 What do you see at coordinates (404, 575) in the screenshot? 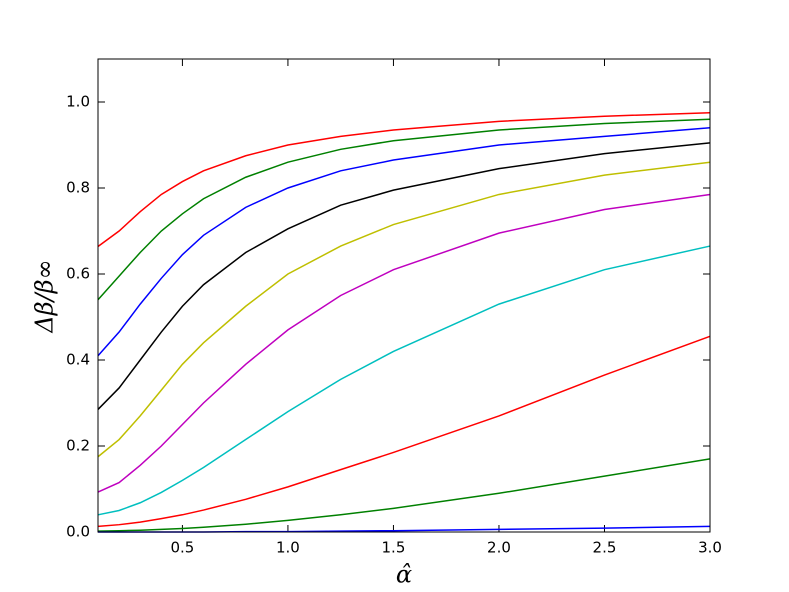
I see `x-axis-label: α̂` at bounding box center [404, 575].